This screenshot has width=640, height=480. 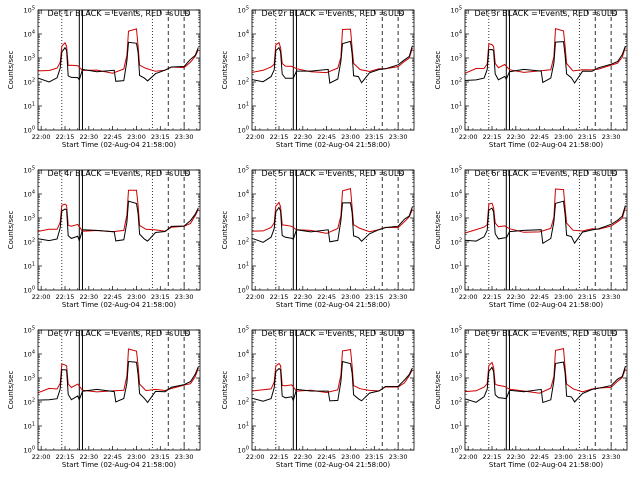 What do you see at coordinates (119, 13) in the screenshot?
I see `panel-title: Det 1r BLACK = Events, RED = ULD` at bounding box center [119, 13].